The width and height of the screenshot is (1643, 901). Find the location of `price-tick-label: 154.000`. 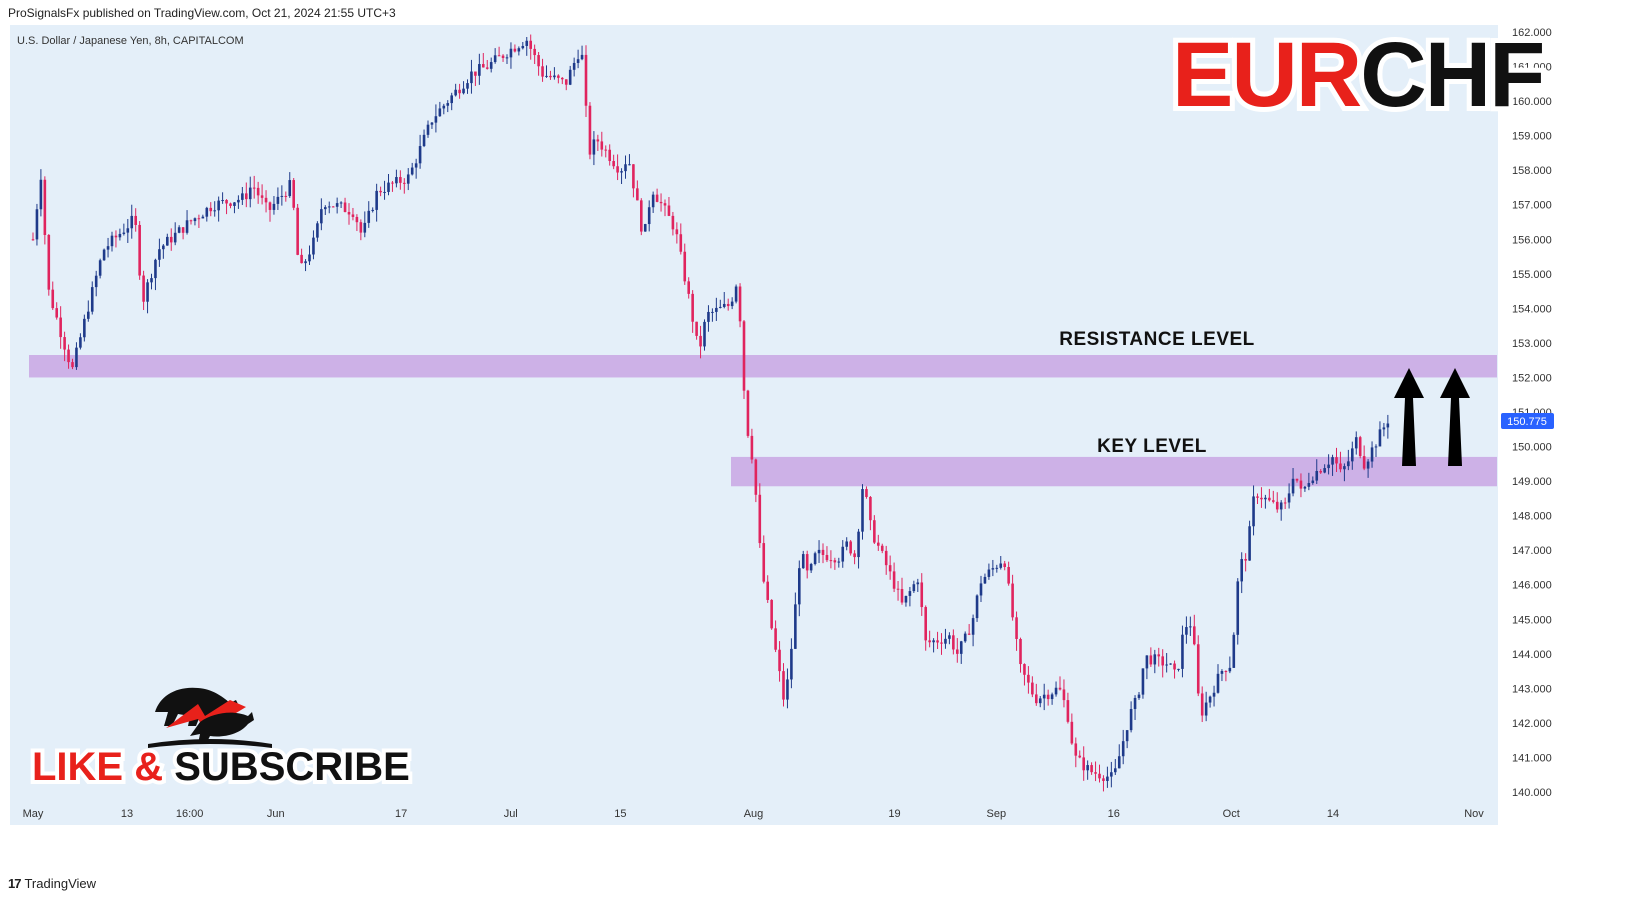

price-tick-label: 154.000 is located at coordinates (1532, 309).